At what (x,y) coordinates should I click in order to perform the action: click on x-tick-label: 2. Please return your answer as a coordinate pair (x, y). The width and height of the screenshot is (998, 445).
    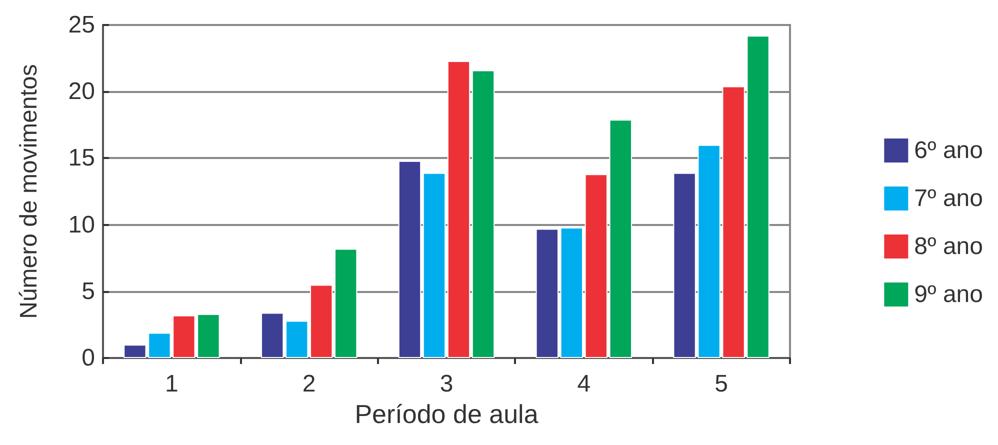
    Looking at the image, I should click on (309, 384).